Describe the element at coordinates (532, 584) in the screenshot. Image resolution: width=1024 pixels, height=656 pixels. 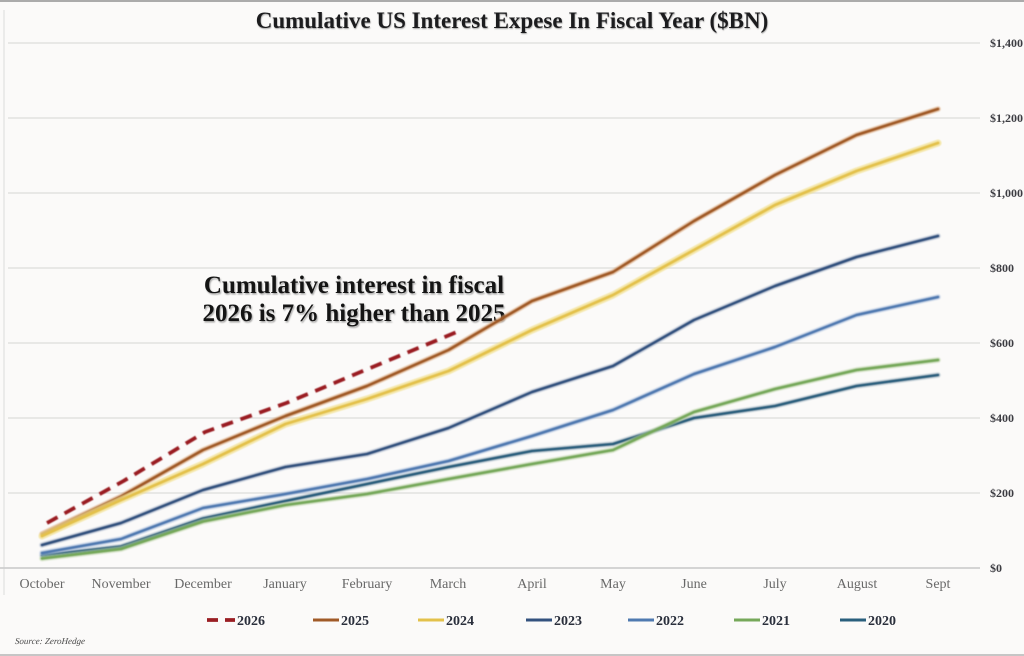
I see `svg-text: April` at that location.